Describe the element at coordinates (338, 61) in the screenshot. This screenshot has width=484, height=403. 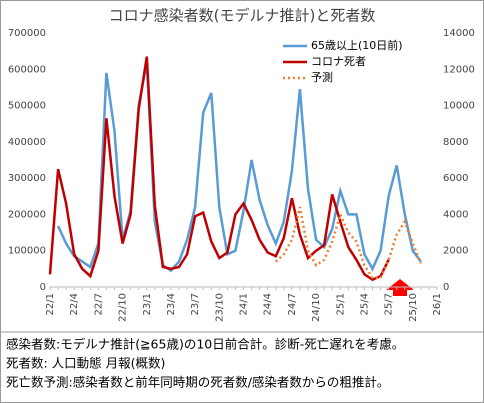
I see `legend-label: コロナ死者` at that location.